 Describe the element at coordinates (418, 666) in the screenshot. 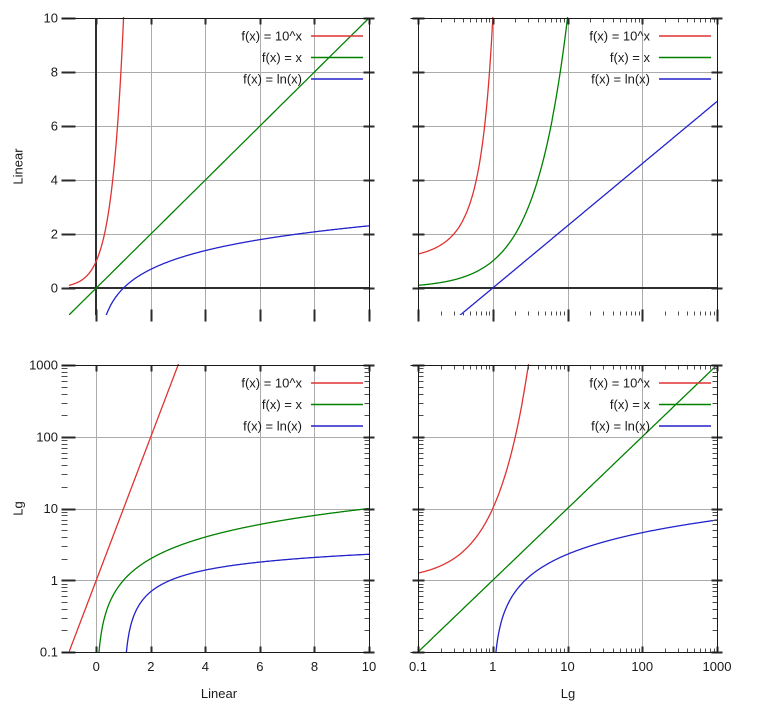

I see `x-tick-label: 0.1` at that location.